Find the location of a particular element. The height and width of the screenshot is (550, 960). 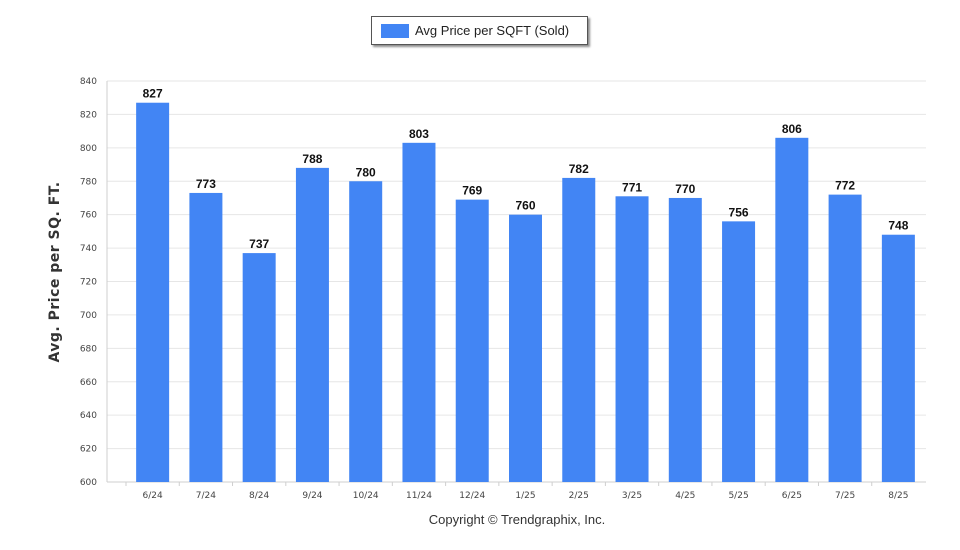

bar-6/25 is located at coordinates (792, 309).